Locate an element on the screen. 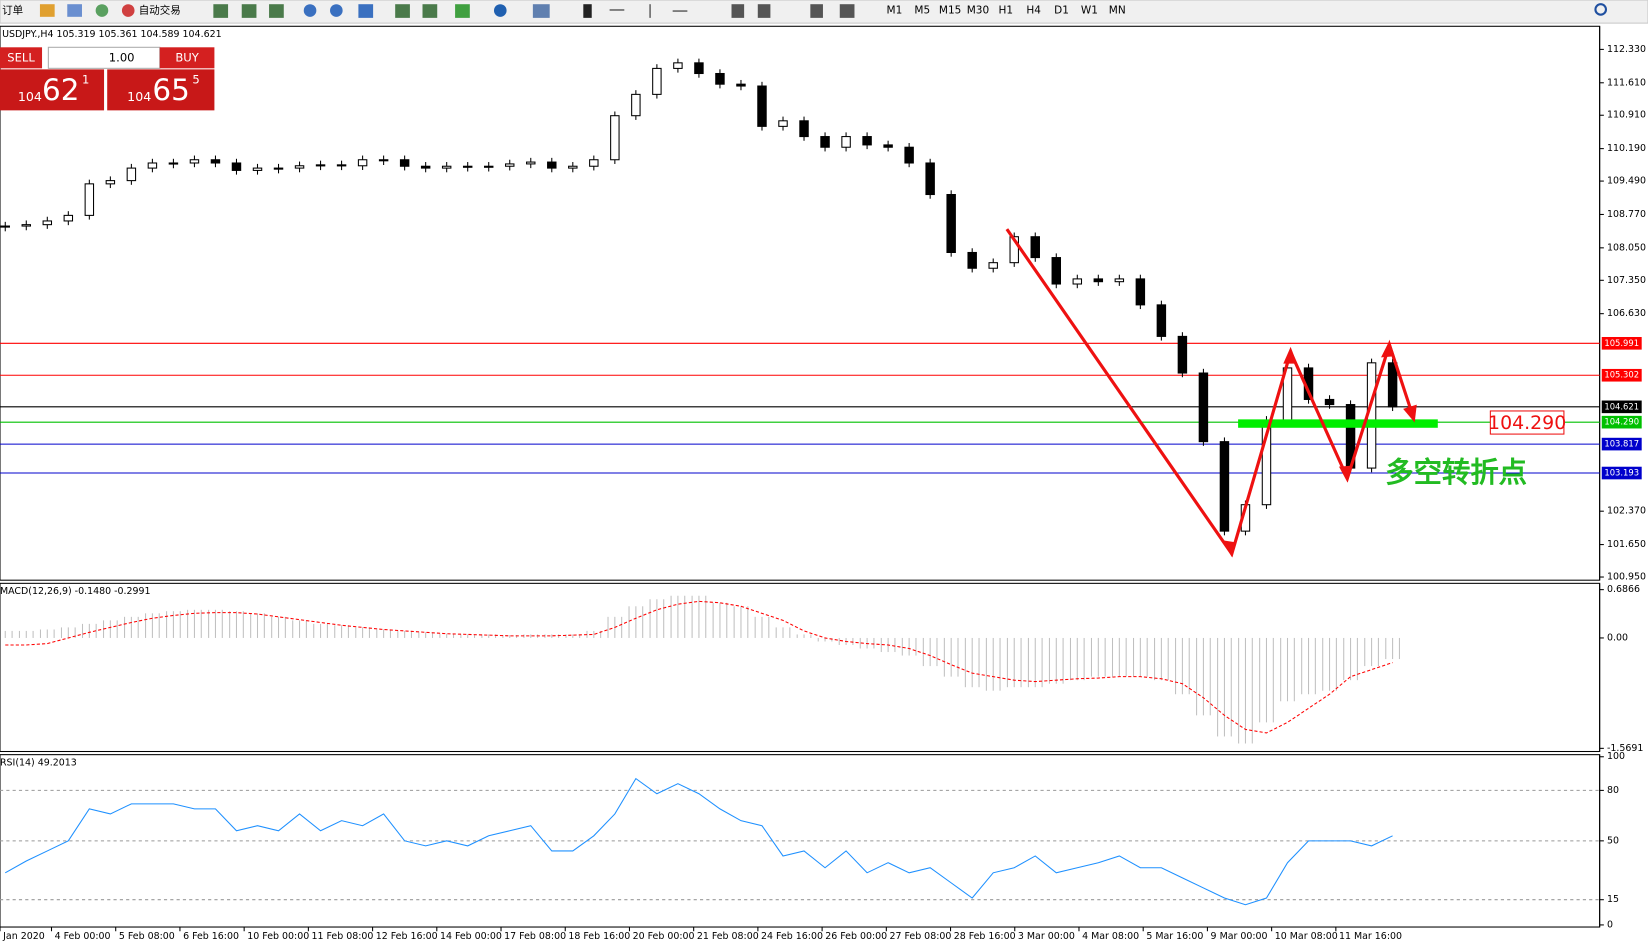 This screenshot has height=947, width=1648. buy-label: BUY is located at coordinates (187, 57).